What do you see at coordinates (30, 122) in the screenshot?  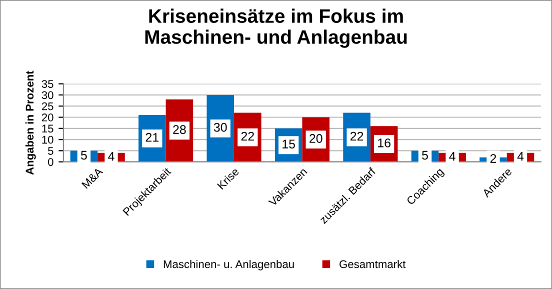 I see `y-axis-title: Angaben in Prozent` at bounding box center [30, 122].